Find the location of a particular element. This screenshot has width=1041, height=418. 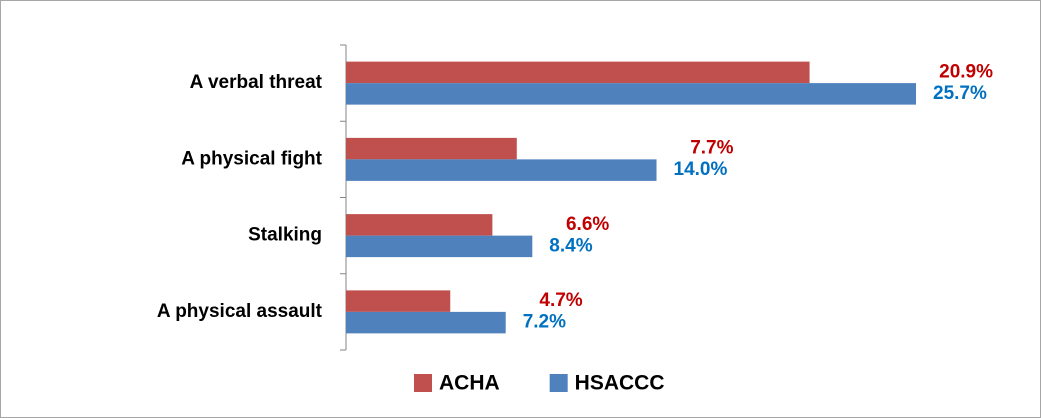

data-label: 7.2% is located at coordinates (544, 322).